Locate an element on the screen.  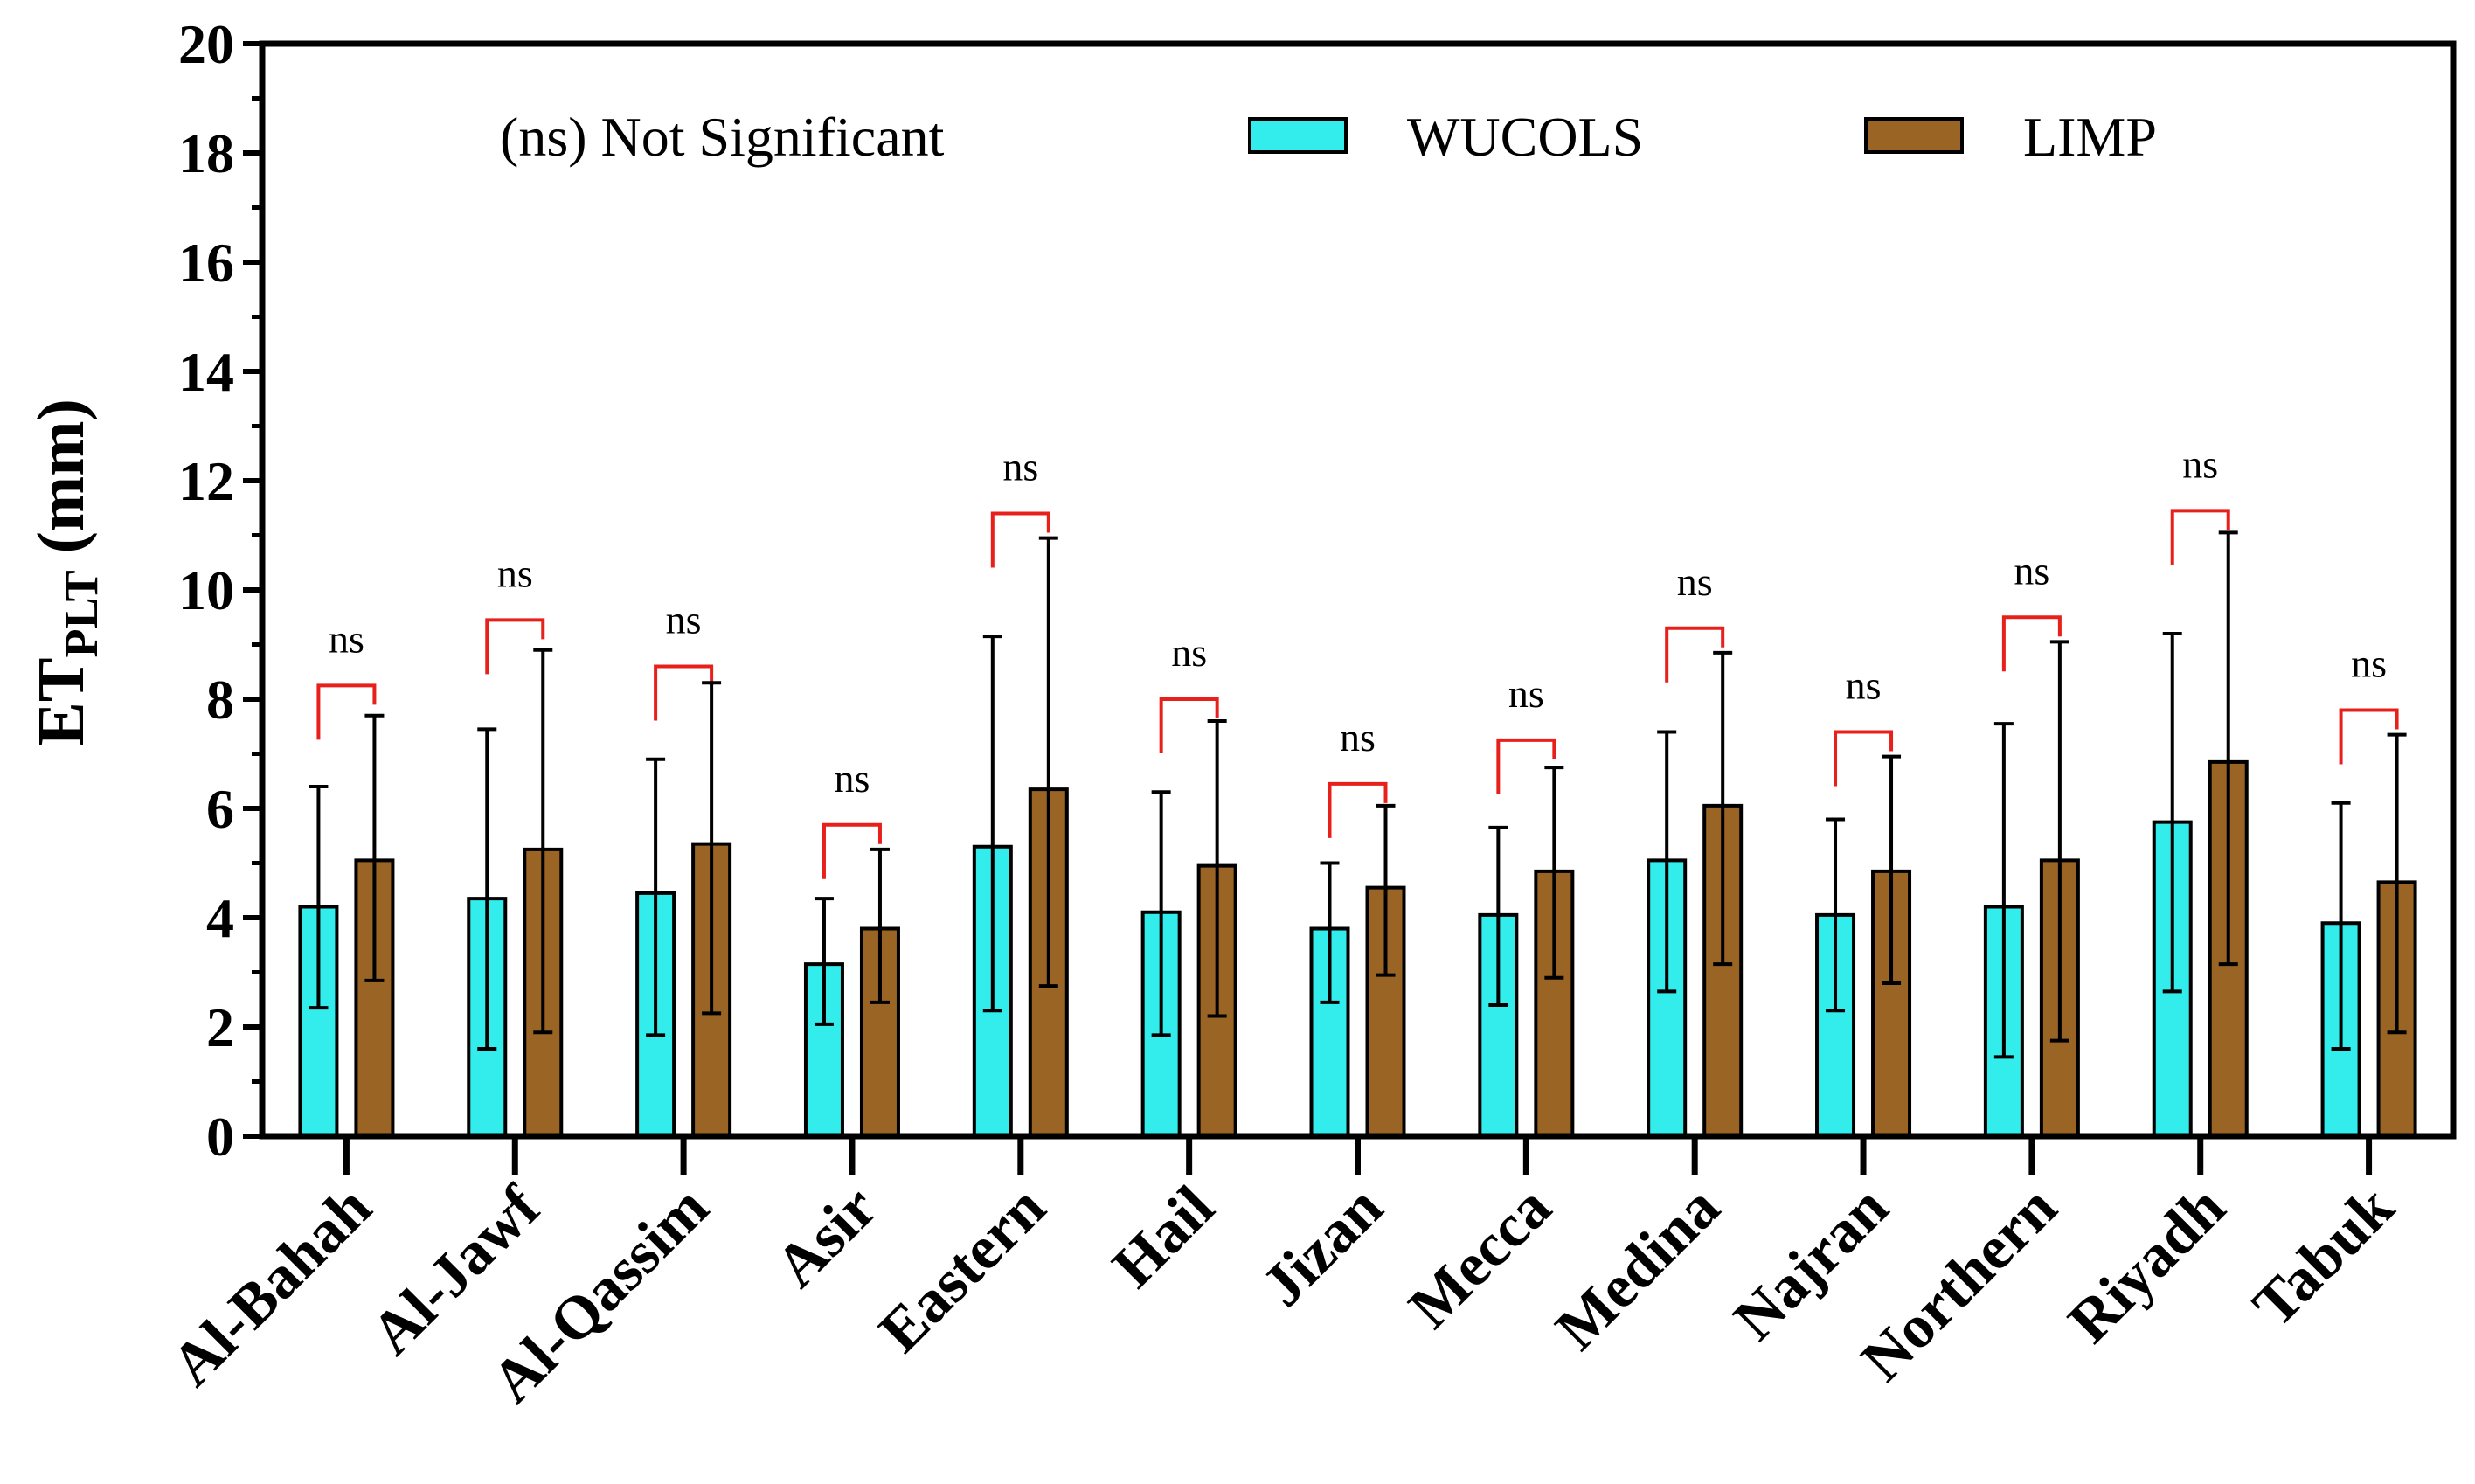
category-label: Asir is located at coordinates (826, 1237).